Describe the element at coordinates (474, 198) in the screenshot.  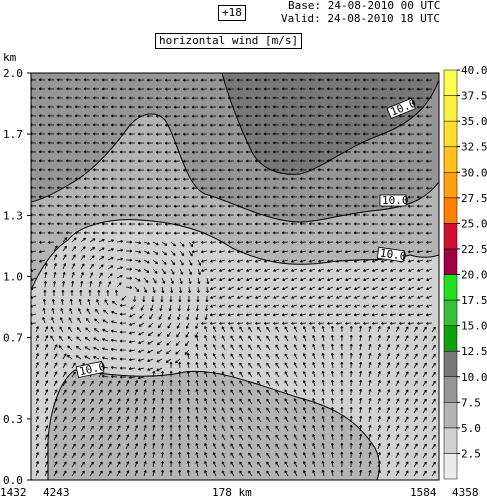
I see `colorbar-label: 27.5` at that location.